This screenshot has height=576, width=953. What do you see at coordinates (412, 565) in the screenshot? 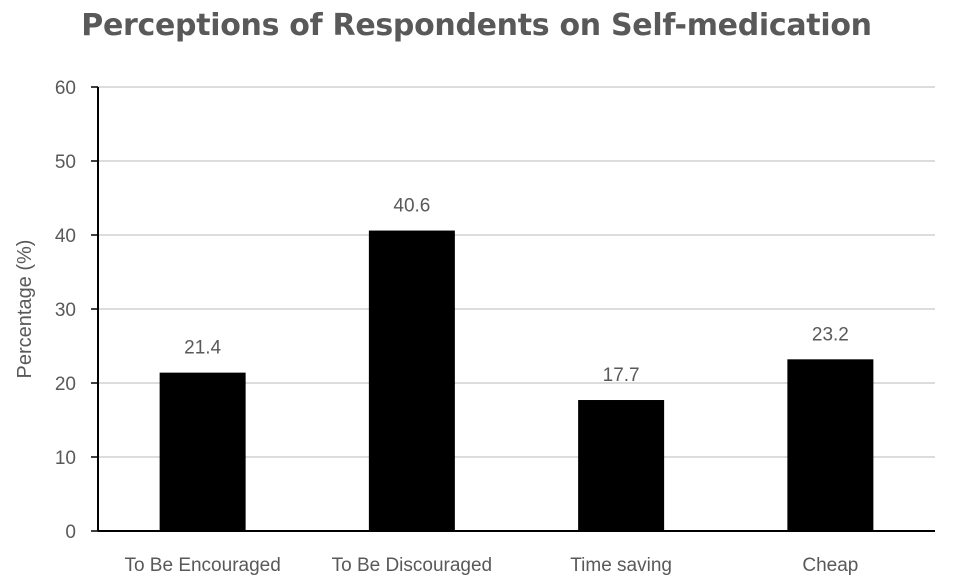
I see `x-category-label-1: To Be Discouraged` at bounding box center [412, 565].